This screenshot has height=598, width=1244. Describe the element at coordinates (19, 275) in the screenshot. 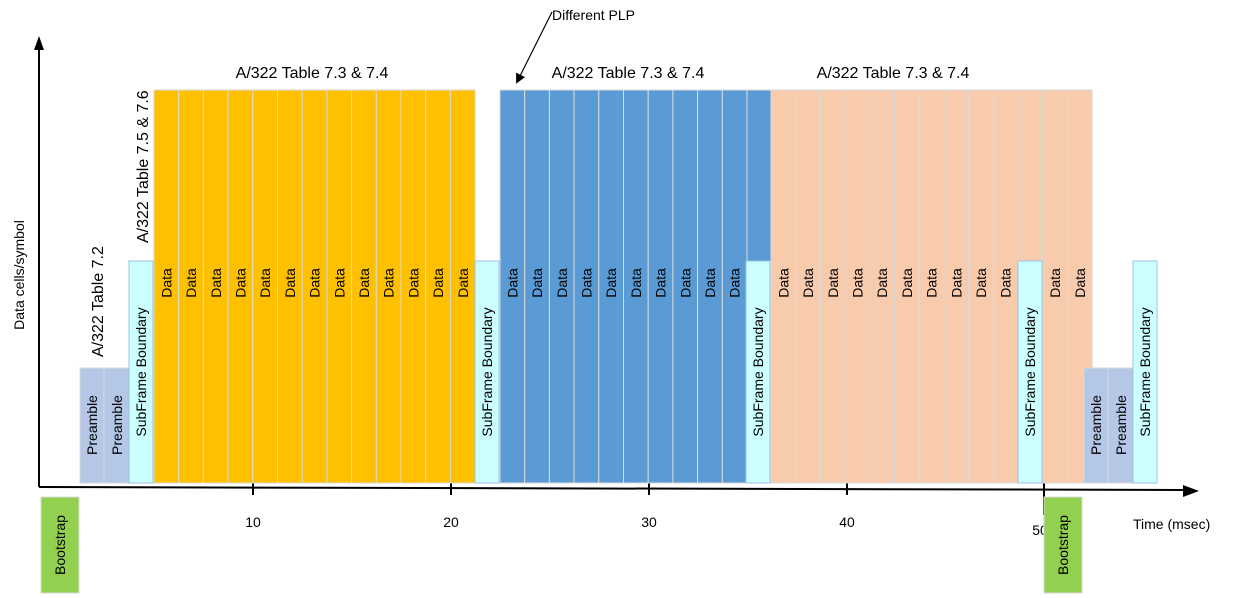

I see `y-axis-label: Data cells/symbol` at that location.